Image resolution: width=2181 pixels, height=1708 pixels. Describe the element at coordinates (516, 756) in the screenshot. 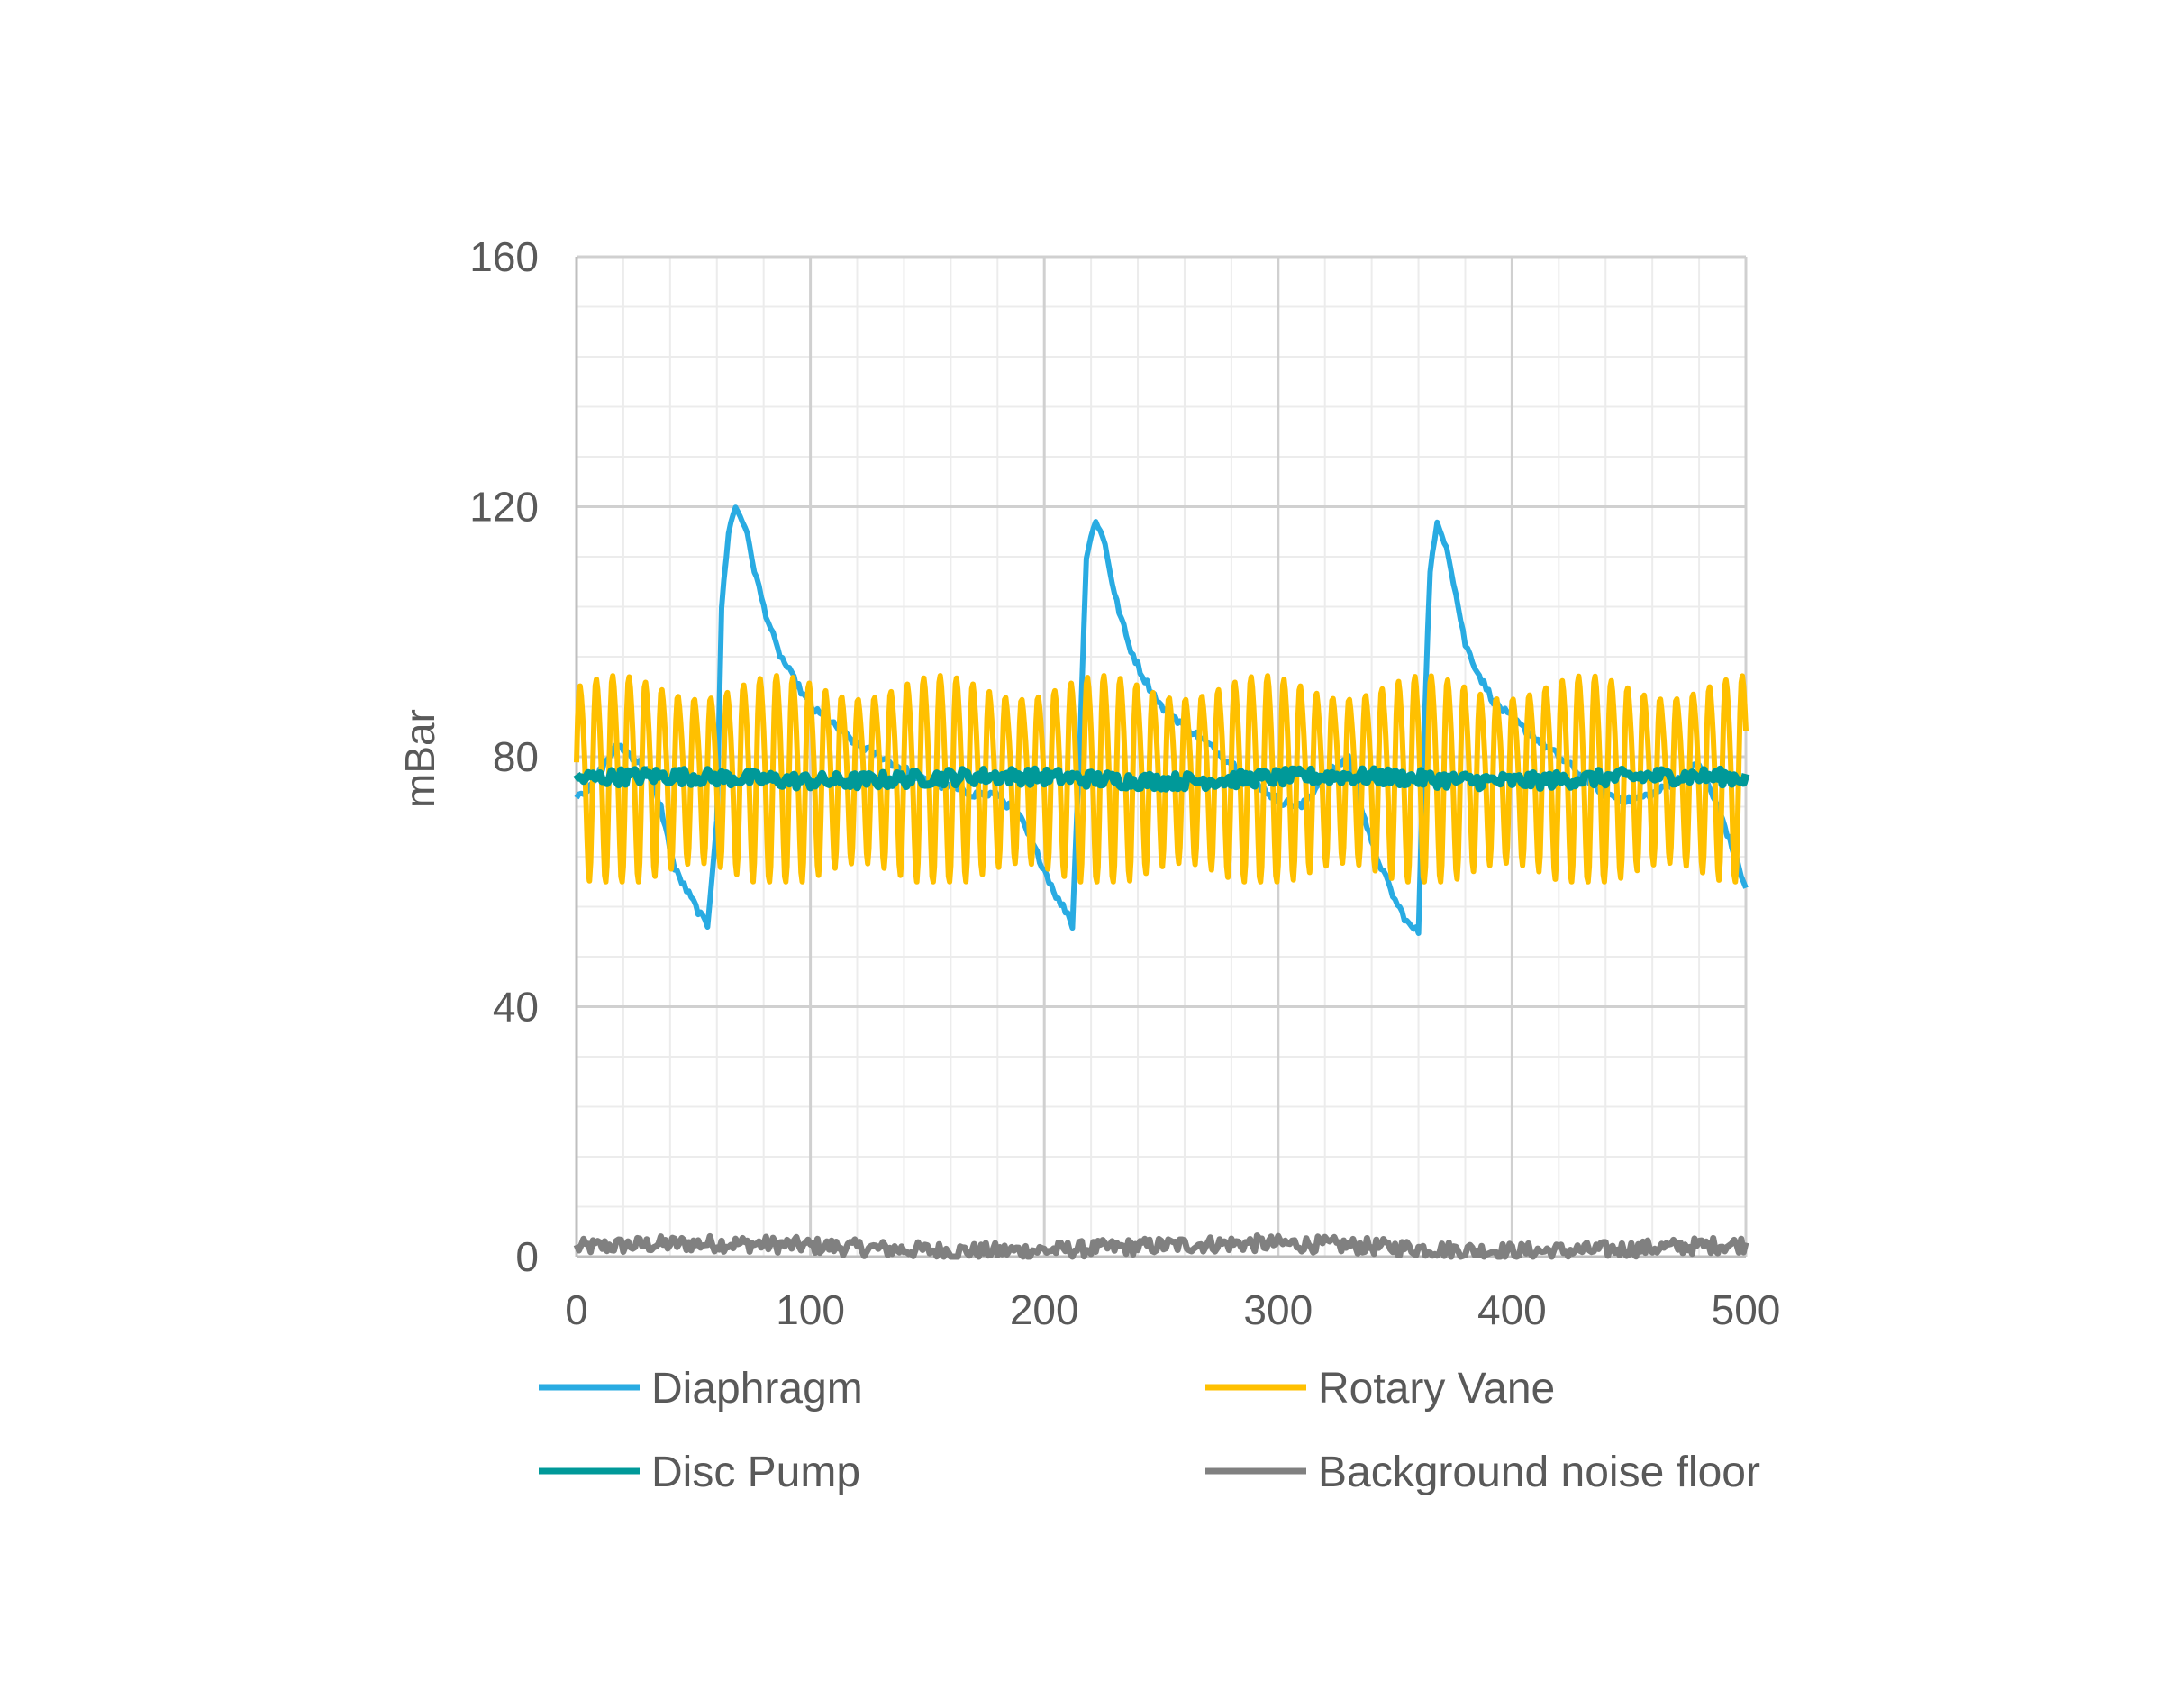

I see `y-tick-label: 80` at that location.